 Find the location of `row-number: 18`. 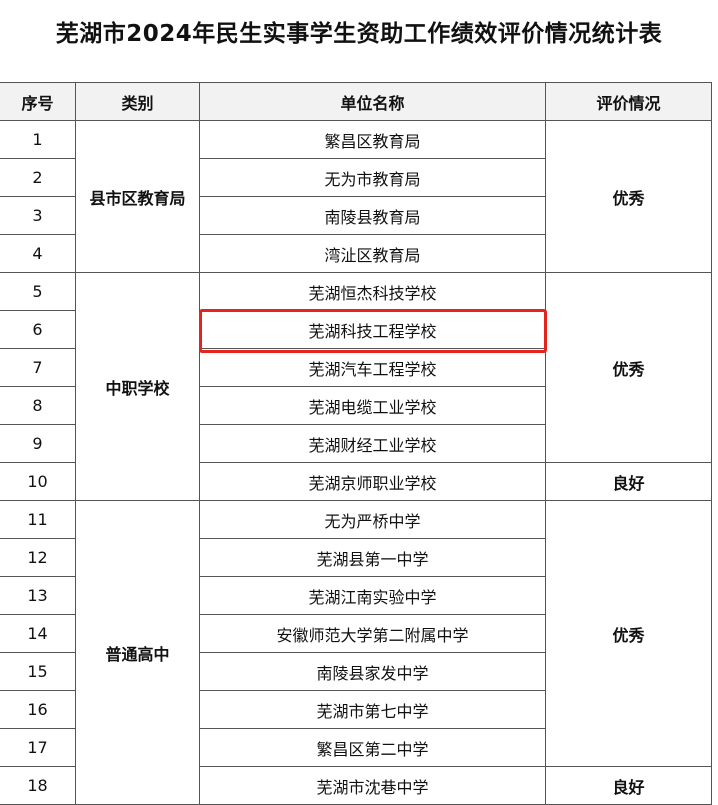

row-number: 18 is located at coordinates (38, 785).